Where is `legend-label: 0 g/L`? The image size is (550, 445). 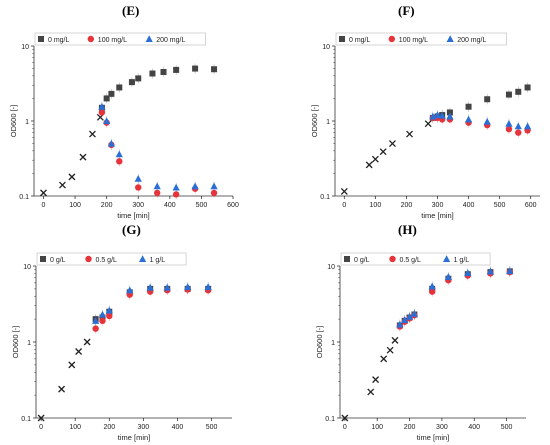 legend-label: 0 g/L is located at coordinates (362, 260).